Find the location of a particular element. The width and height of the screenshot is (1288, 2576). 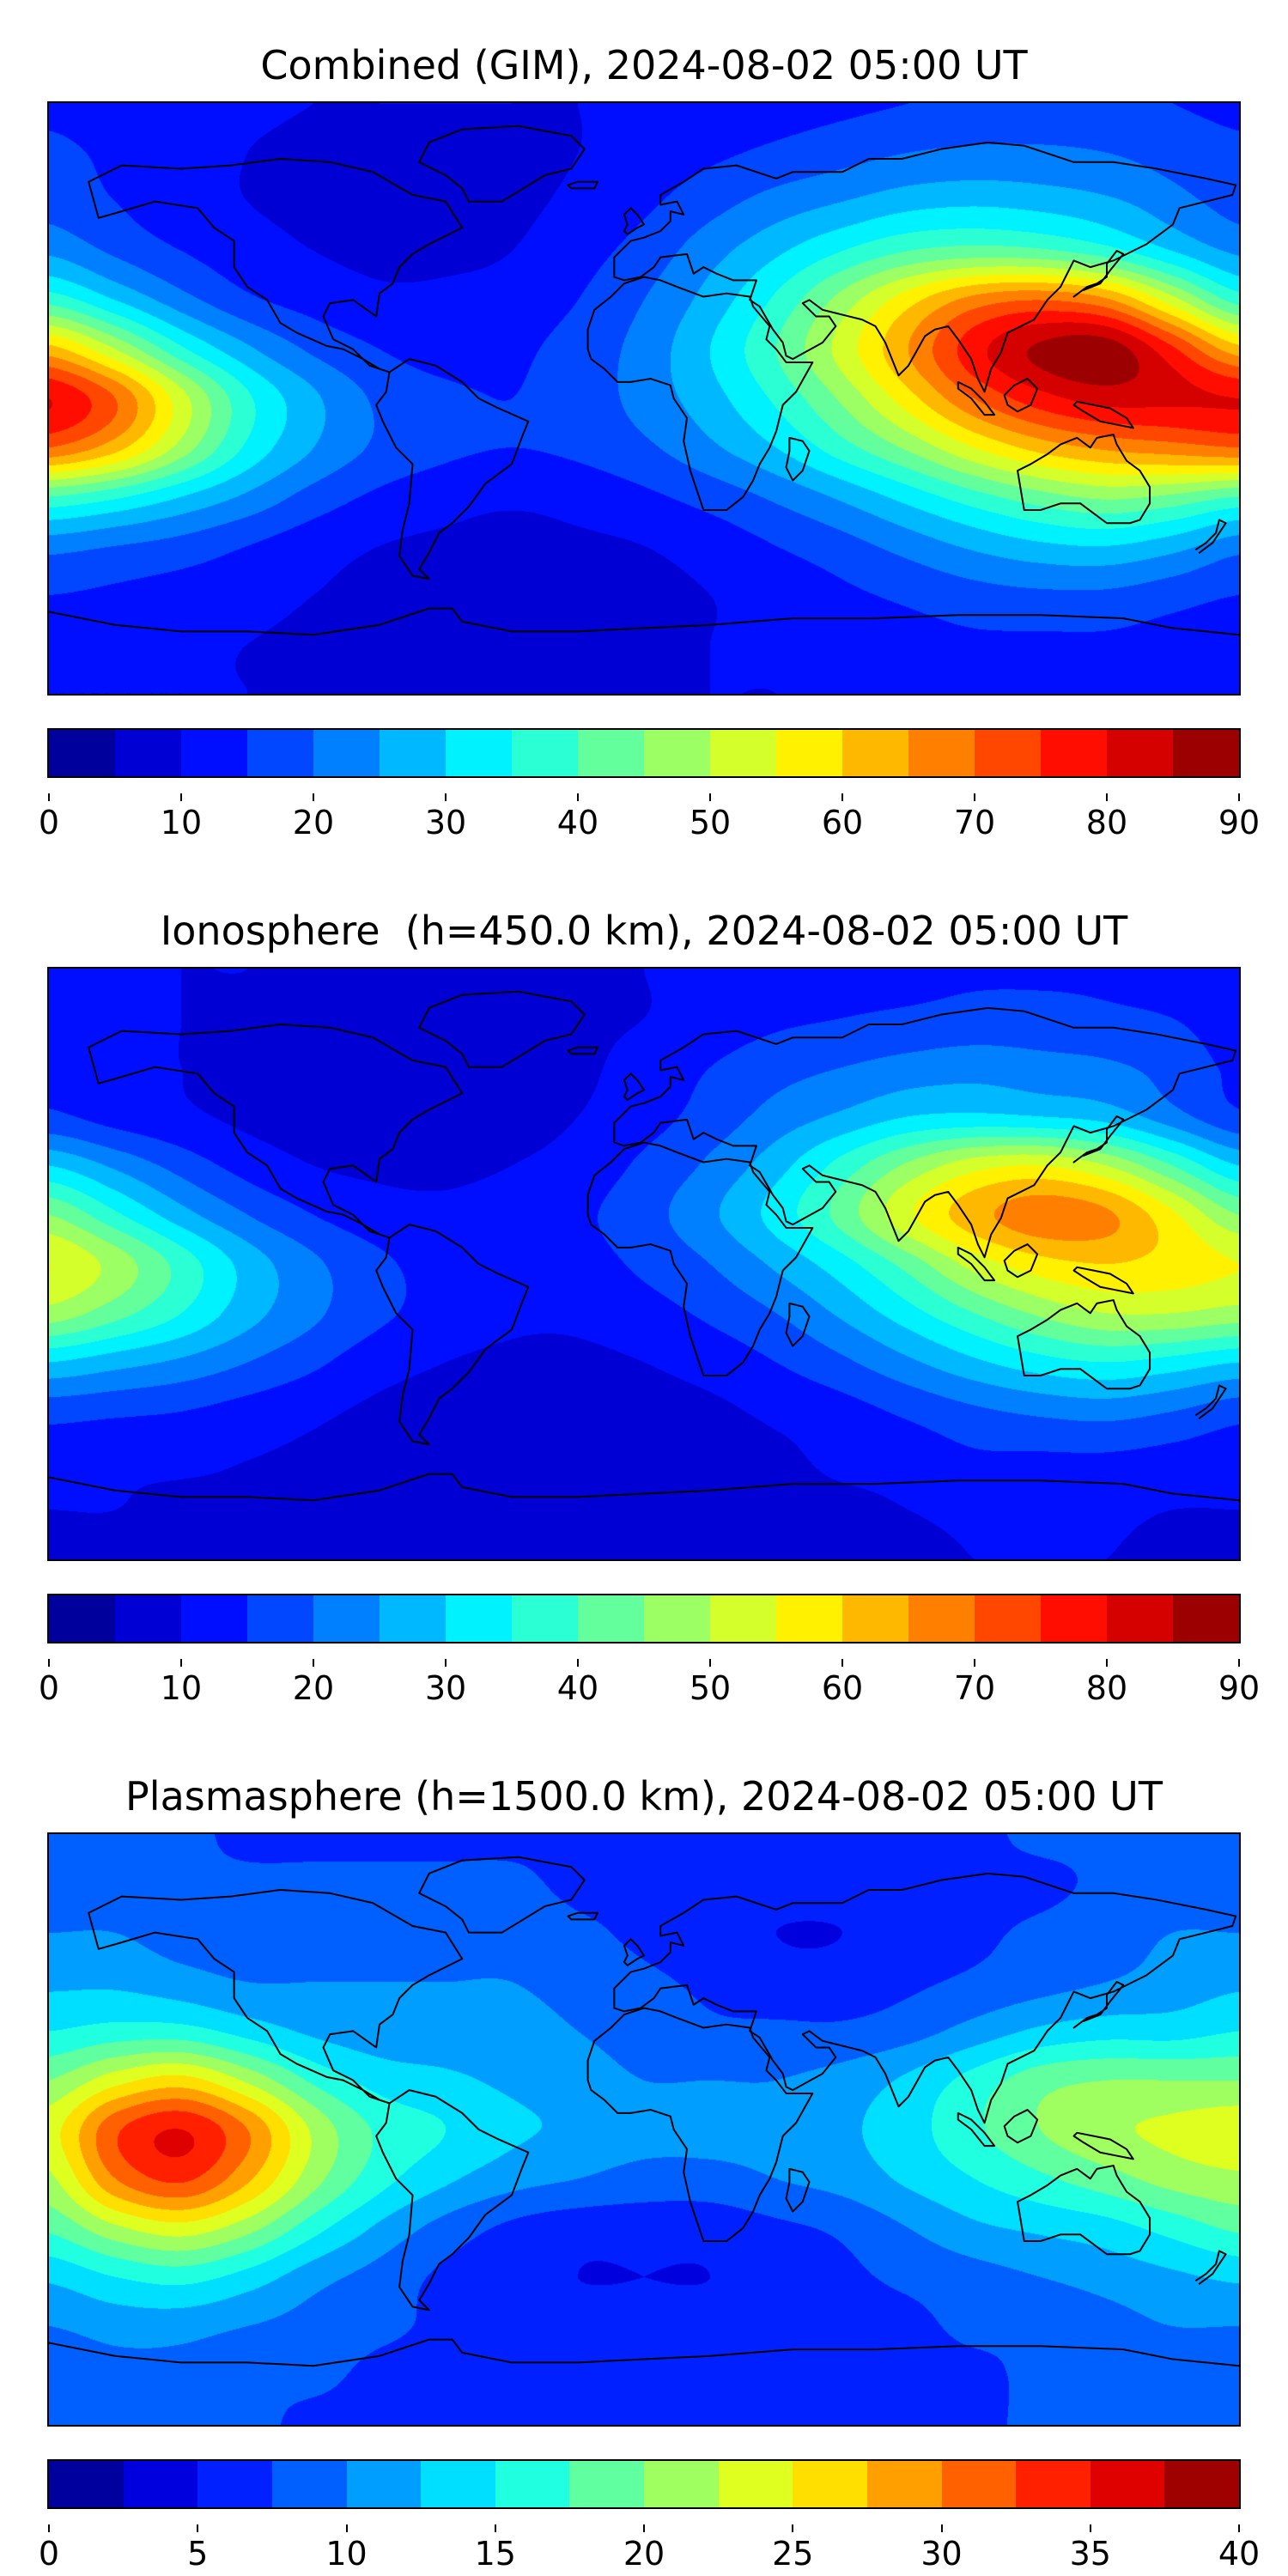

panel-title-combined: Combined (GIM), 2024-08-02 05:00 UT is located at coordinates (644, 65).